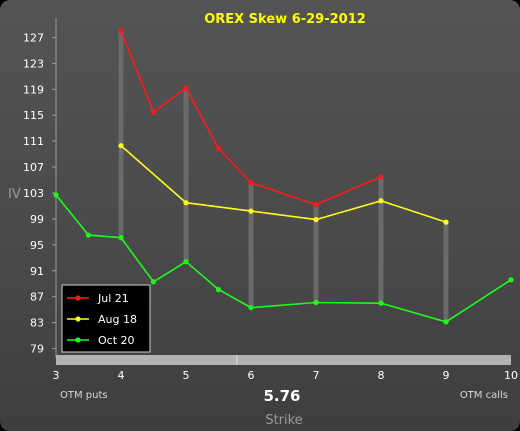  What do you see at coordinates (37, 297) in the screenshot?
I see `y-tick-label: 87` at bounding box center [37, 297].